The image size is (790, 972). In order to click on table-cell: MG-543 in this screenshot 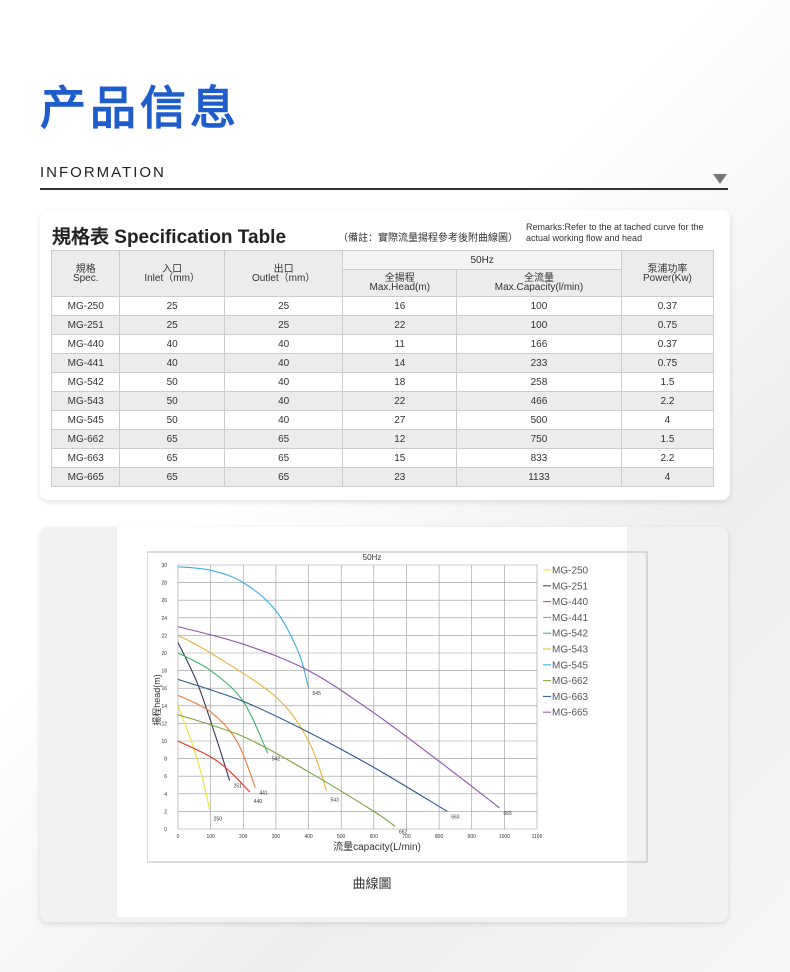, I will do `click(85, 401)`.